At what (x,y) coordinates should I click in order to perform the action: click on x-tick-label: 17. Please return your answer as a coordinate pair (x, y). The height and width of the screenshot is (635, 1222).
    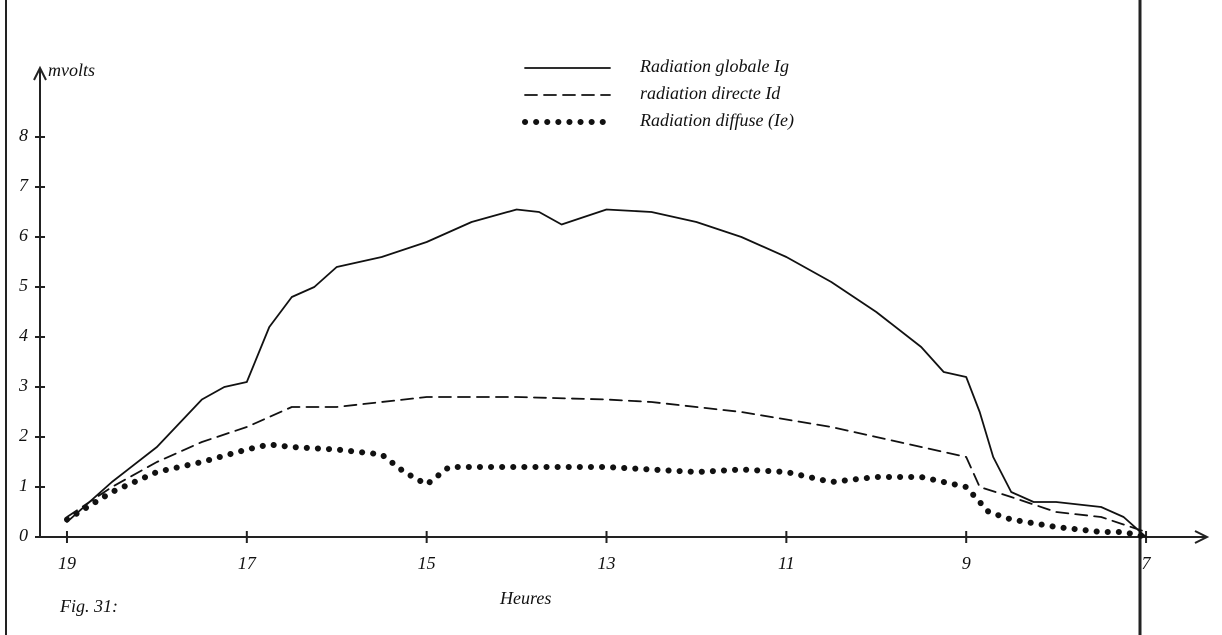
    Looking at the image, I should click on (247, 563).